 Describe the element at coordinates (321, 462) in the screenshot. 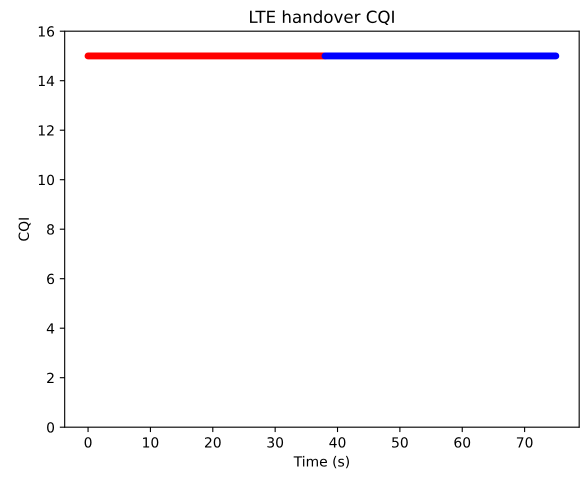

I see `x-axis-title: Time (s)` at that location.